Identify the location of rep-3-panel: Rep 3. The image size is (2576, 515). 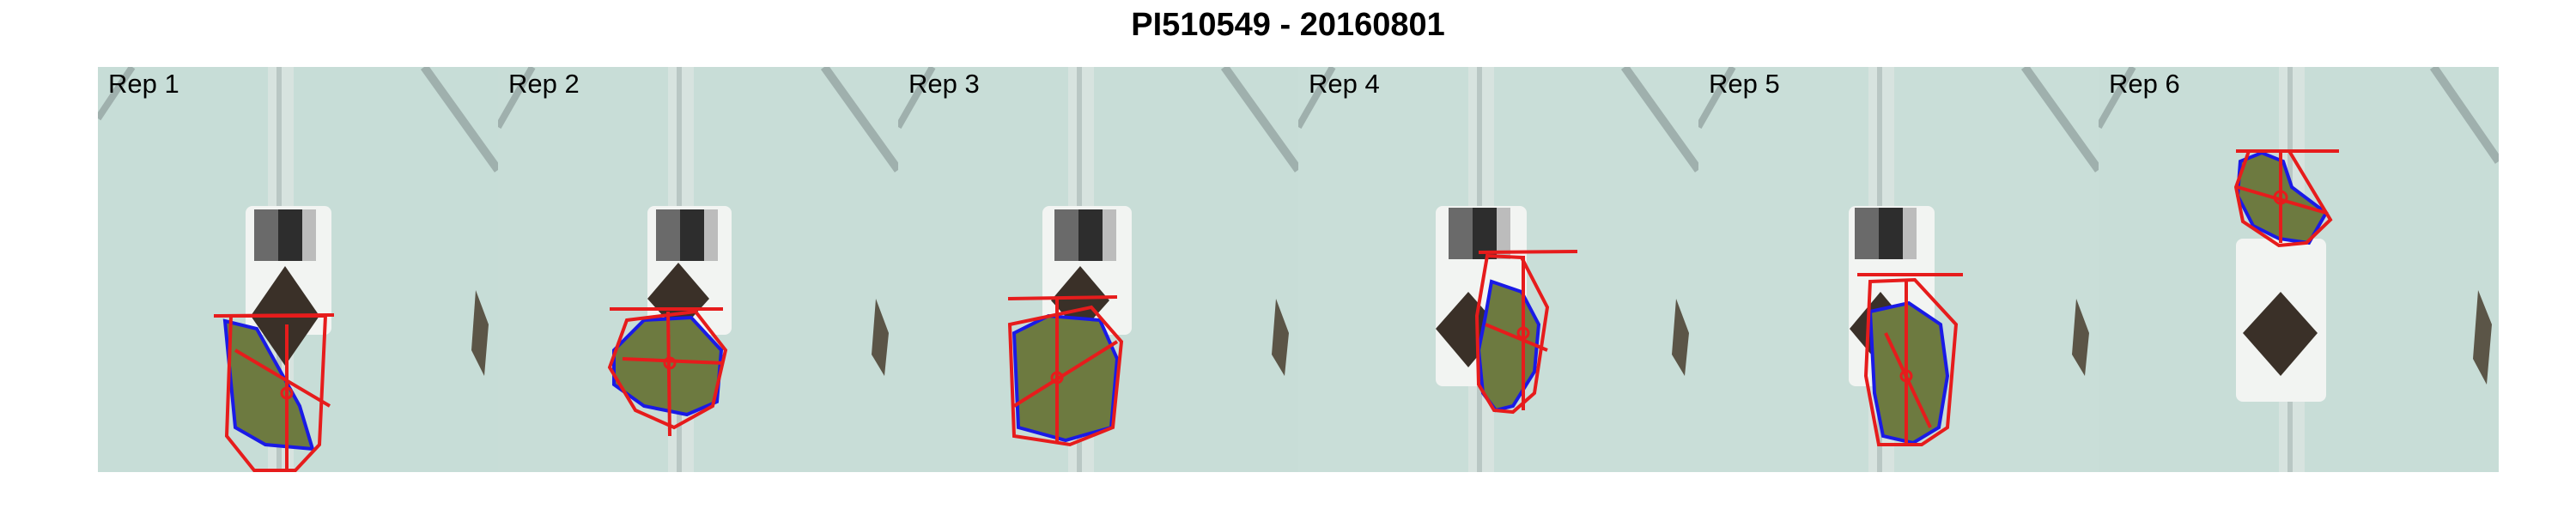
(1098, 269).